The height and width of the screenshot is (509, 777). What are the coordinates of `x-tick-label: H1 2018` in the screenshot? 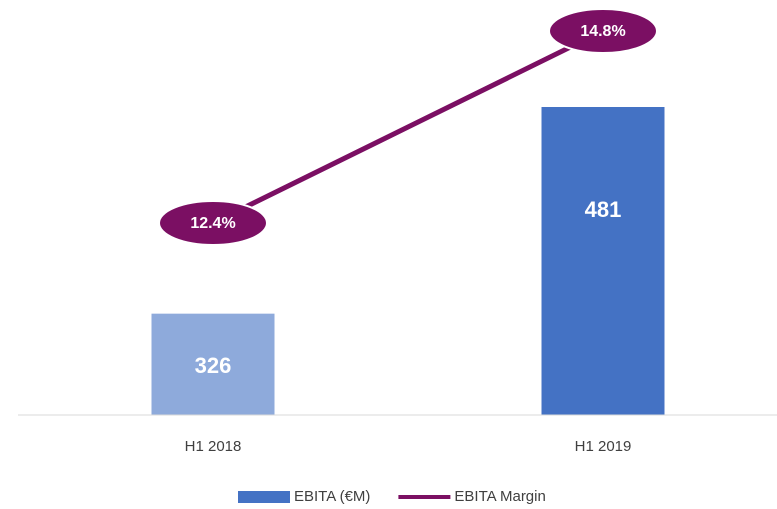 It's located at (213, 446).